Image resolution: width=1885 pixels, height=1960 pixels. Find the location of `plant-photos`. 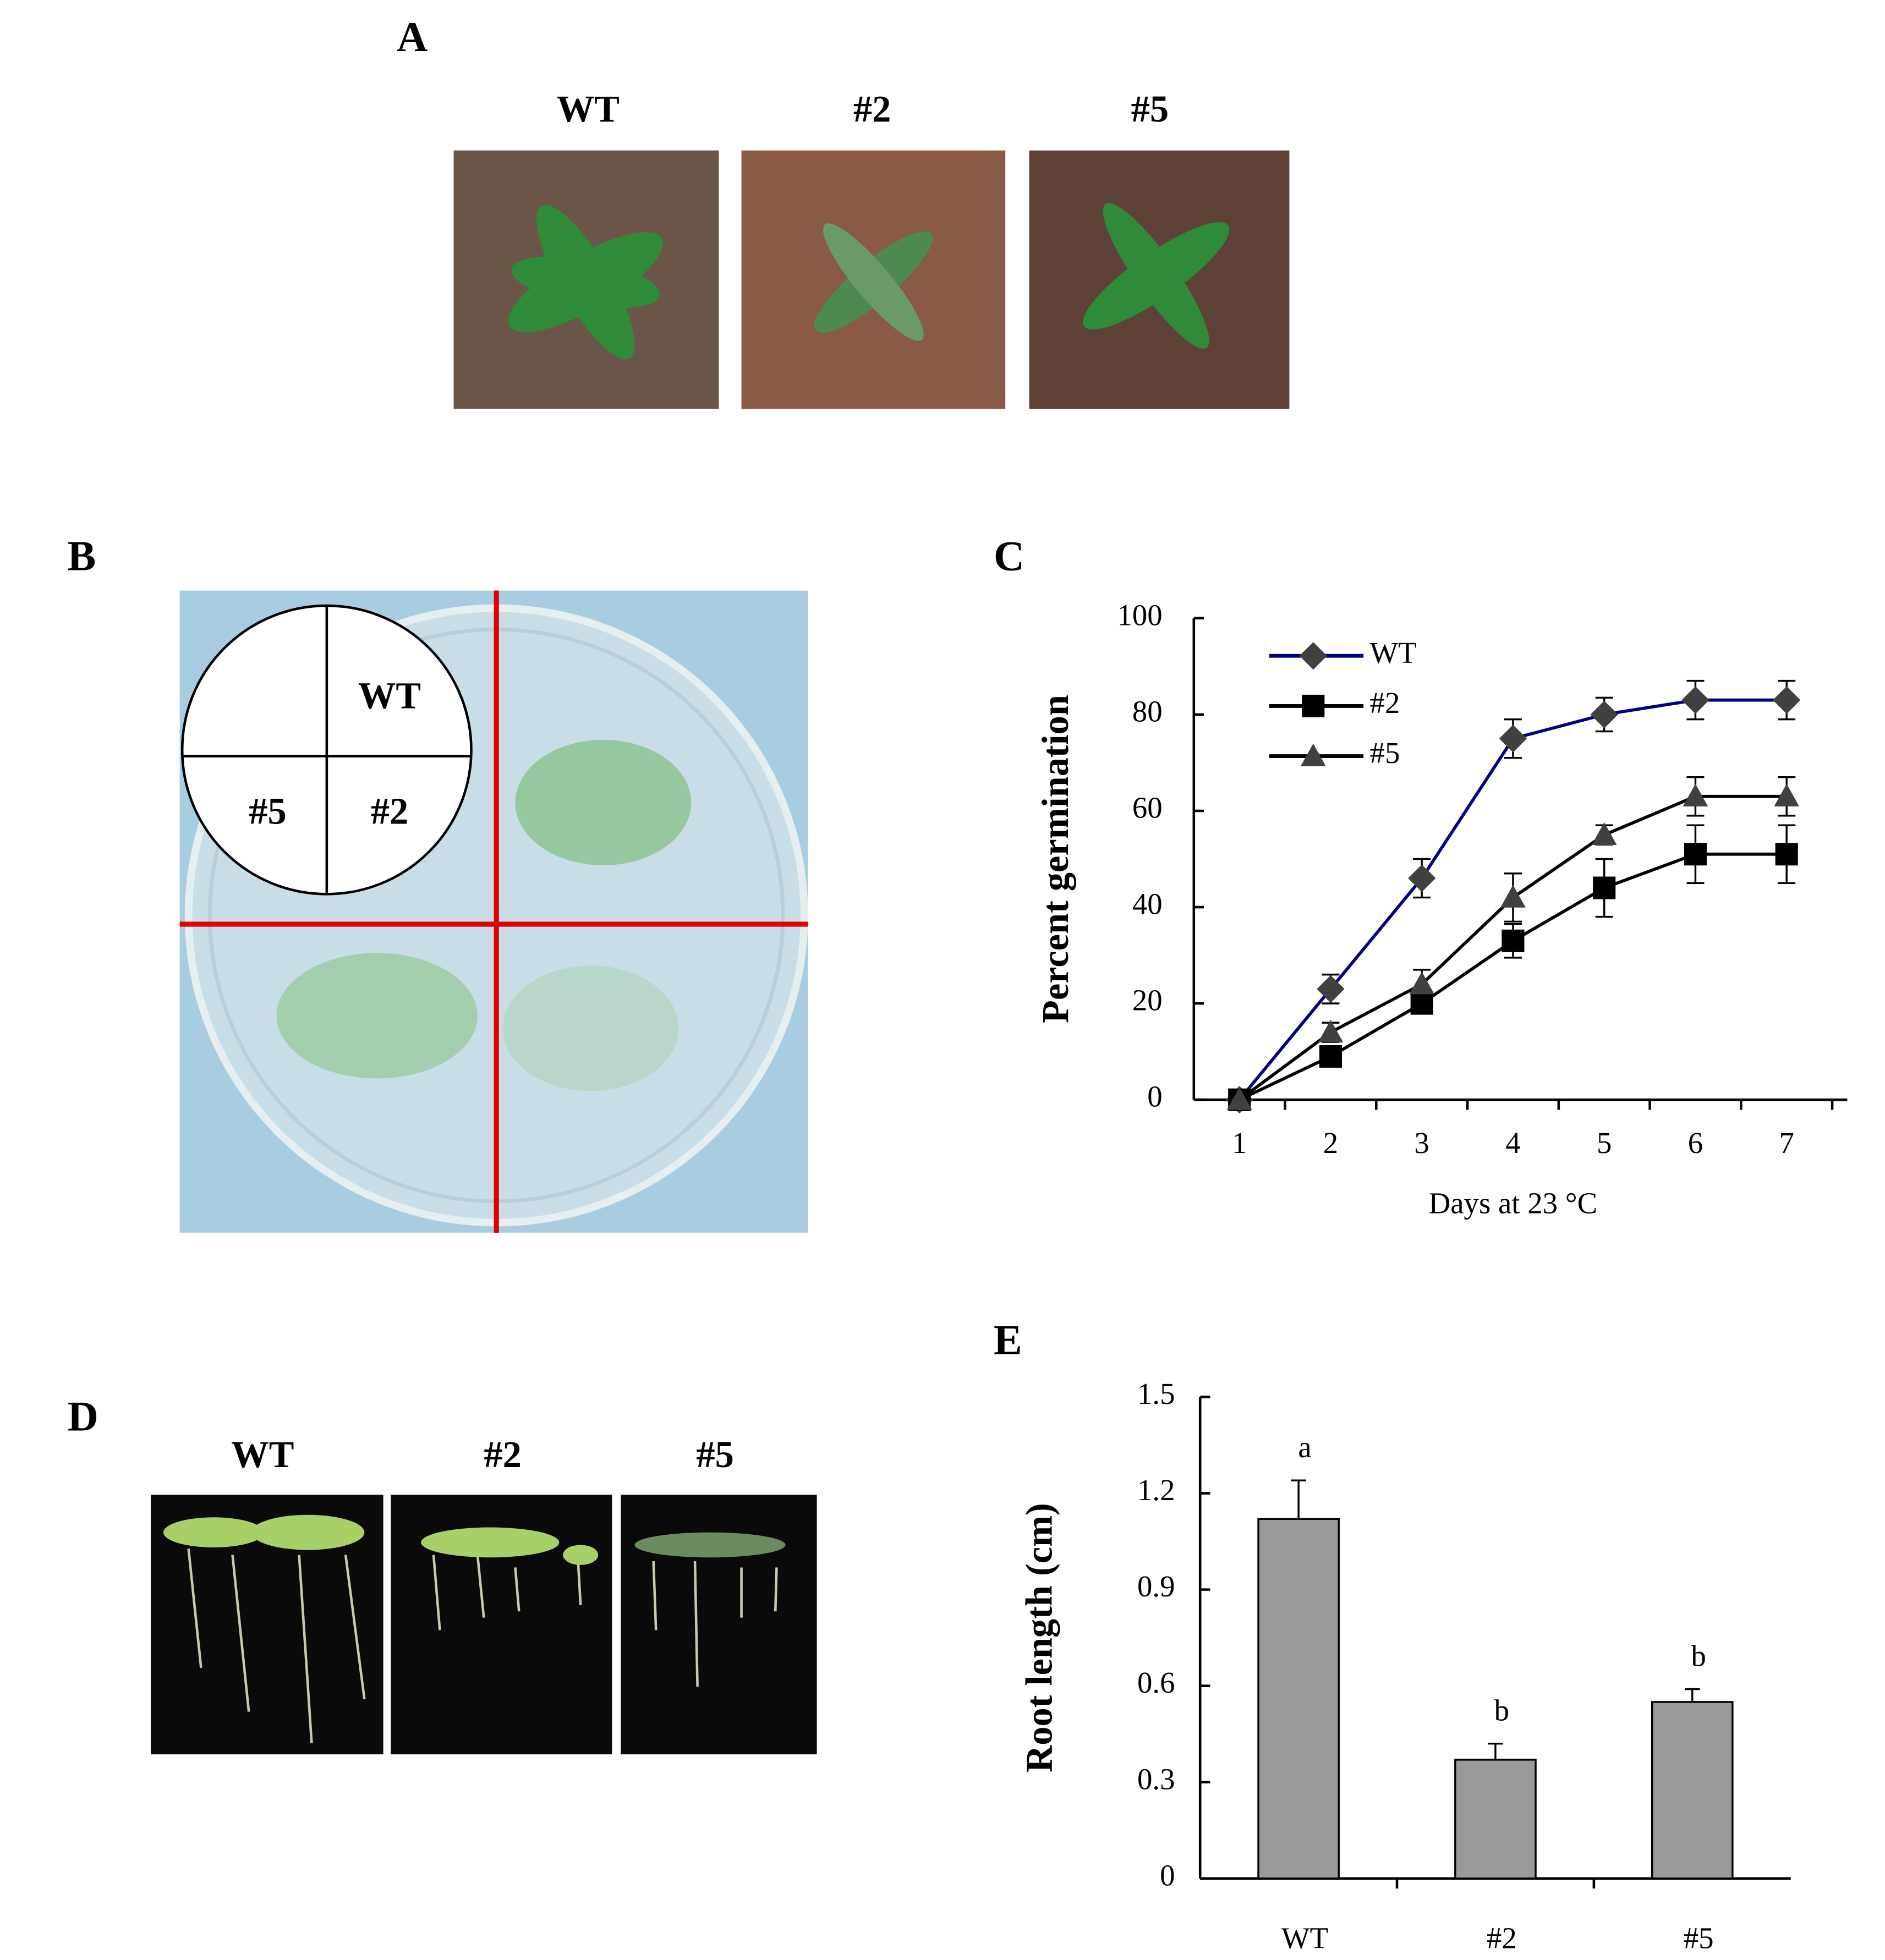

plant-photos is located at coordinates (871, 279).